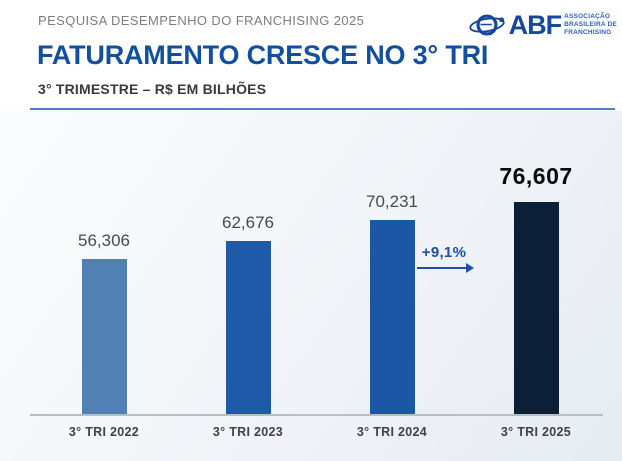 This screenshot has height=461, width=622. I want to click on x-axis-label: 3° TRI 2025, so click(536, 432).